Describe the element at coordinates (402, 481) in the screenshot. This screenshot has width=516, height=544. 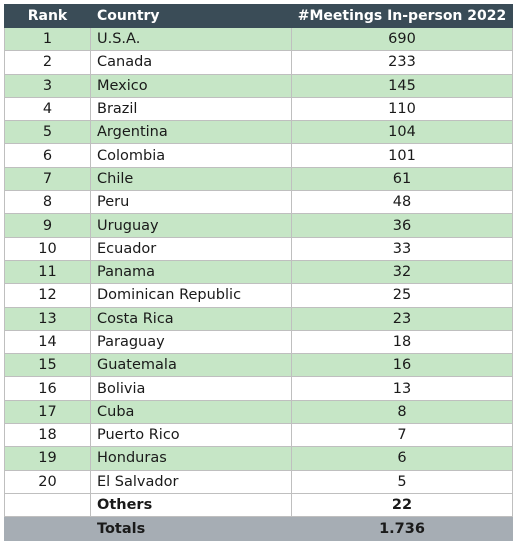
I see `meetings-cell: 5` at that location.